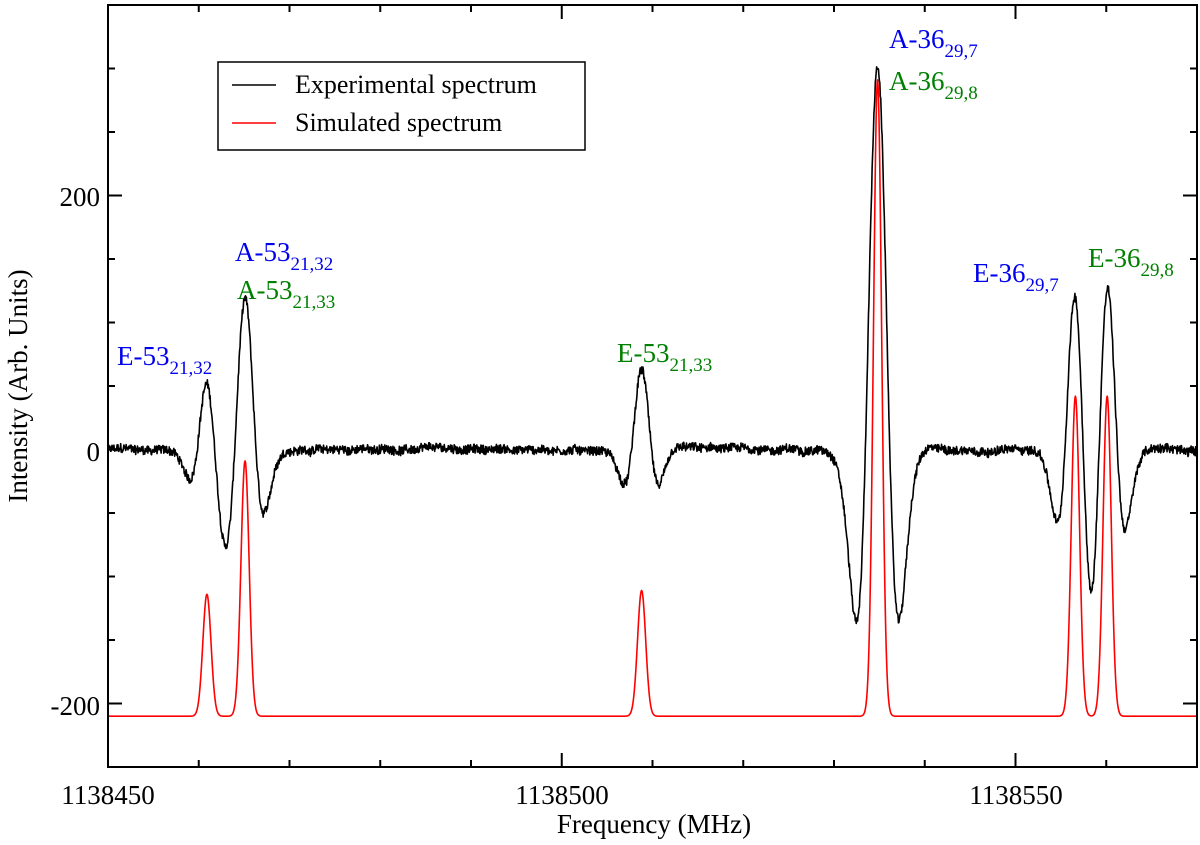 The width and height of the screenshot is (1200, 845). I want to click on legend-label-simulated: Simulated spectrum, so click(398, 122).